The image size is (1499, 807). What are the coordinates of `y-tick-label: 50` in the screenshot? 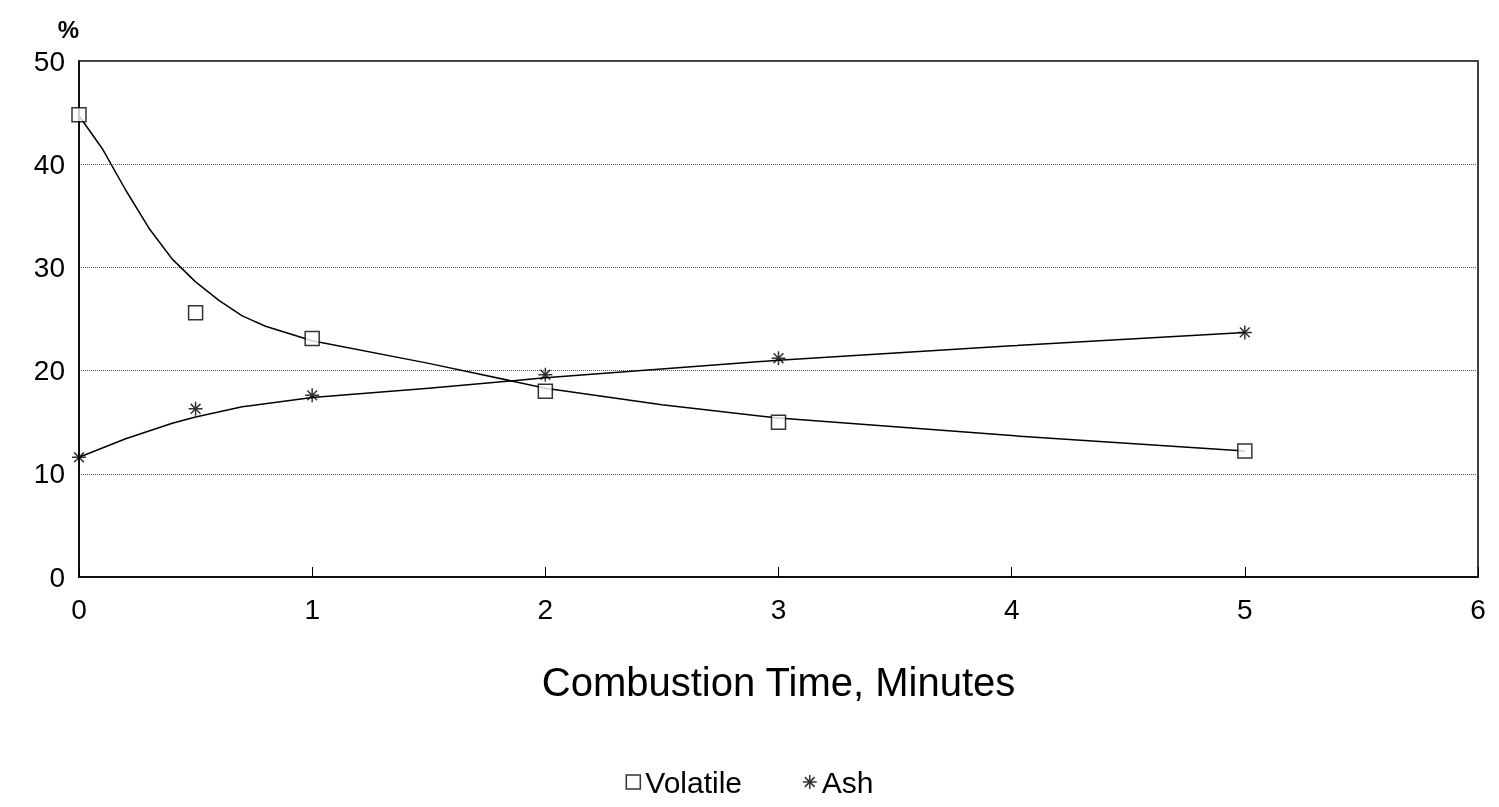 It's located at (49, 61).